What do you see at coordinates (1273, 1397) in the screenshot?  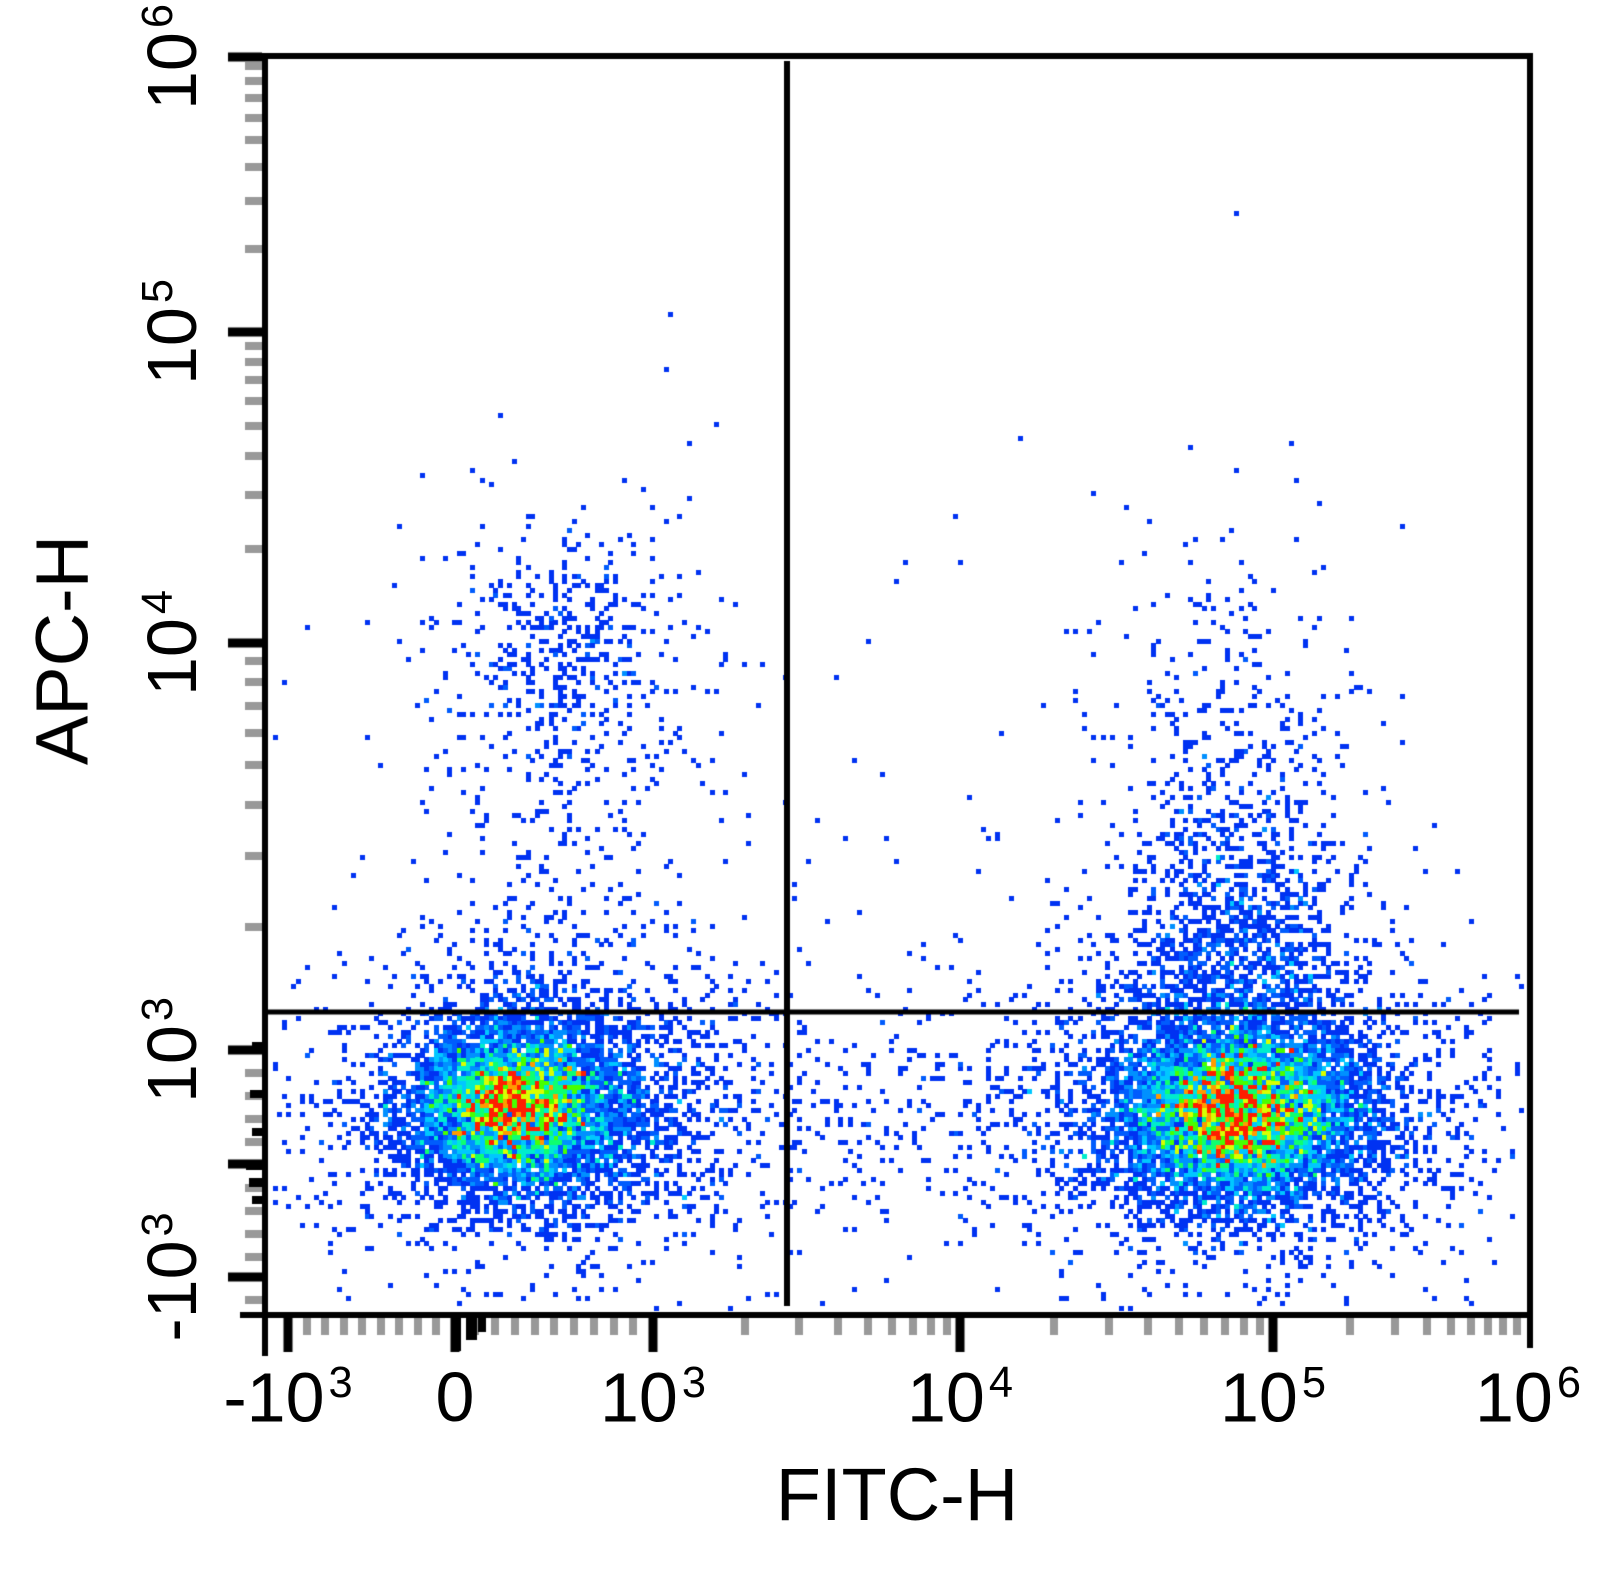 I see `x-tick-label: 105` at bounding box center [1273, 1397].